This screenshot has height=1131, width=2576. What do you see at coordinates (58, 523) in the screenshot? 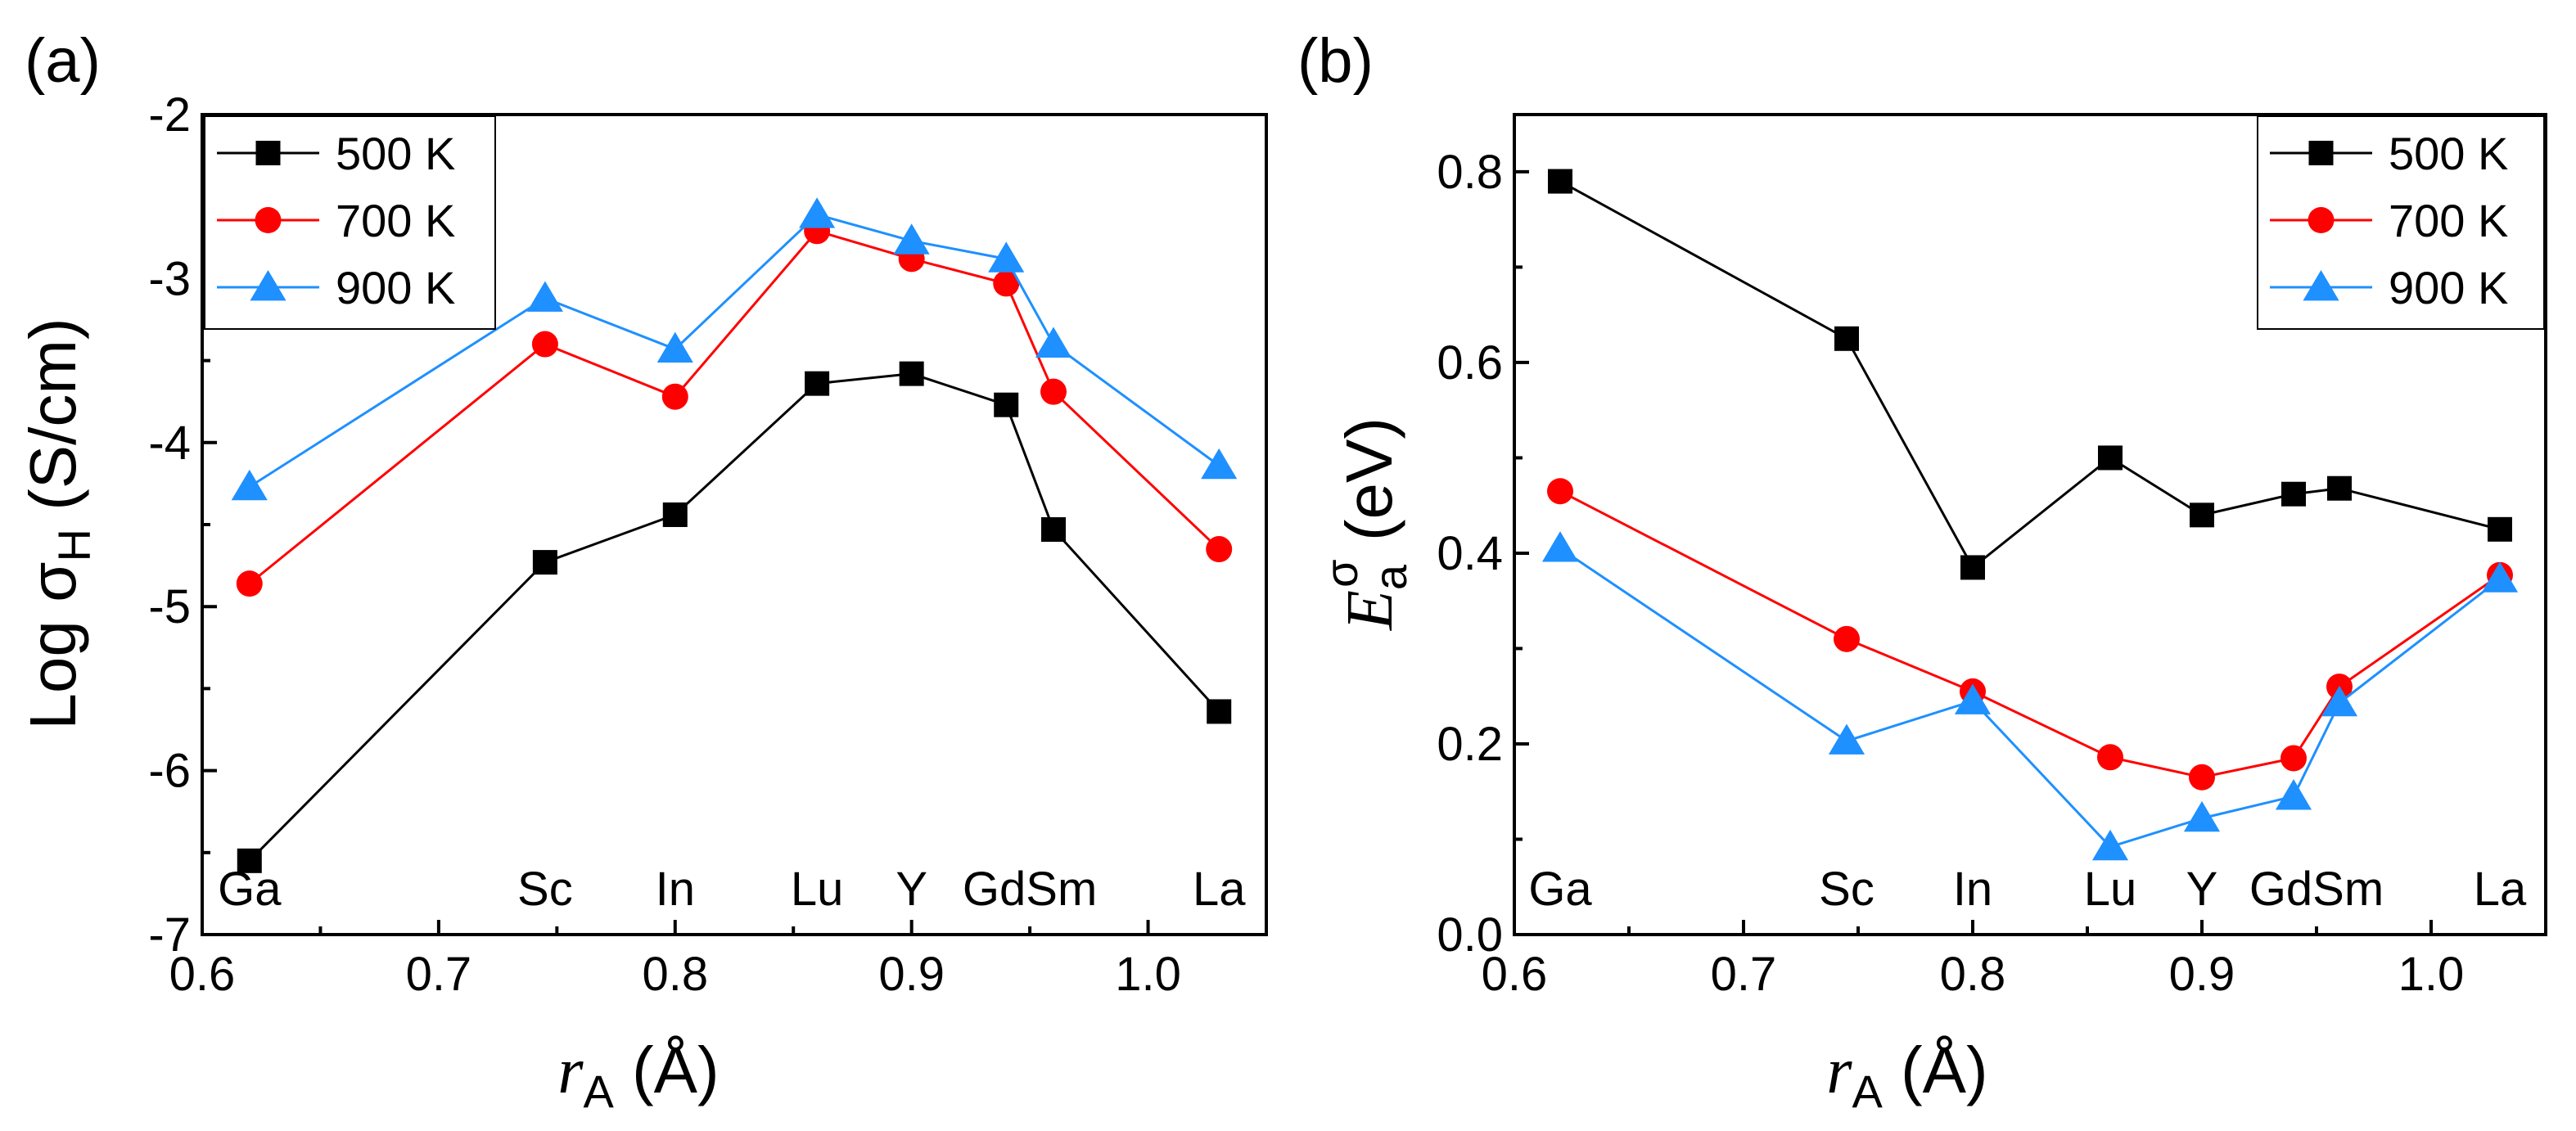
I see `panel-a-y-axis-title: Log σH (S/cm)` at bounding box center [58, 523].